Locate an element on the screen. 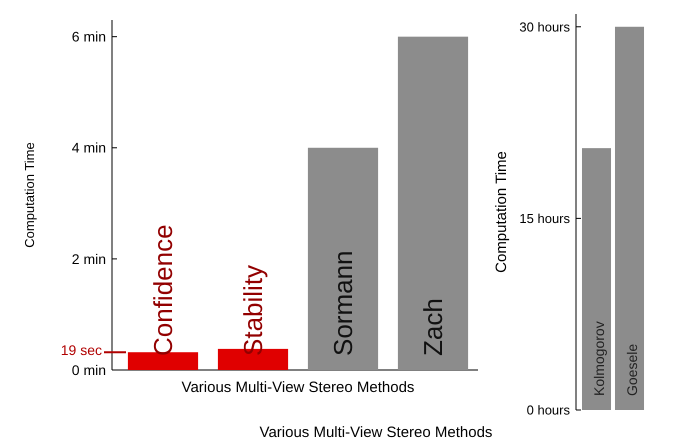 The height and width of the screenshot is (444, 691). y-tick-label: 4 min is located at coordinates (89, 148).